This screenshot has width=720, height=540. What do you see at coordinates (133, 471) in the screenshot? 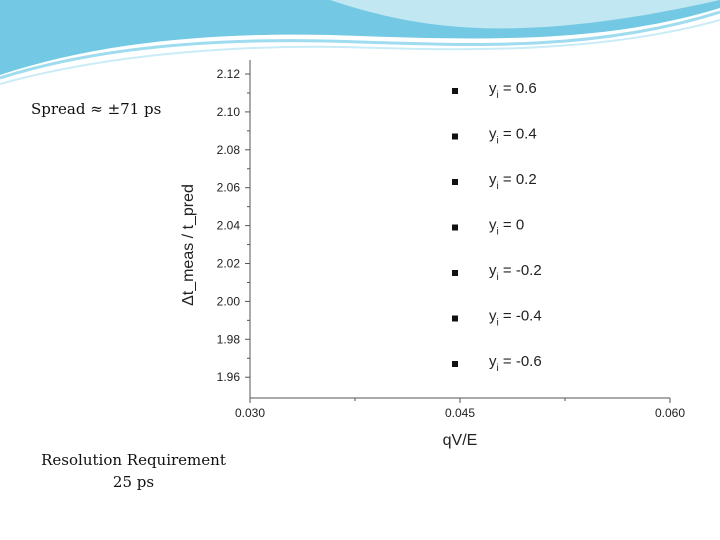
I see `resolution-requirement: Resolution Requirement 25 ps` at bounding box center [133, 471].